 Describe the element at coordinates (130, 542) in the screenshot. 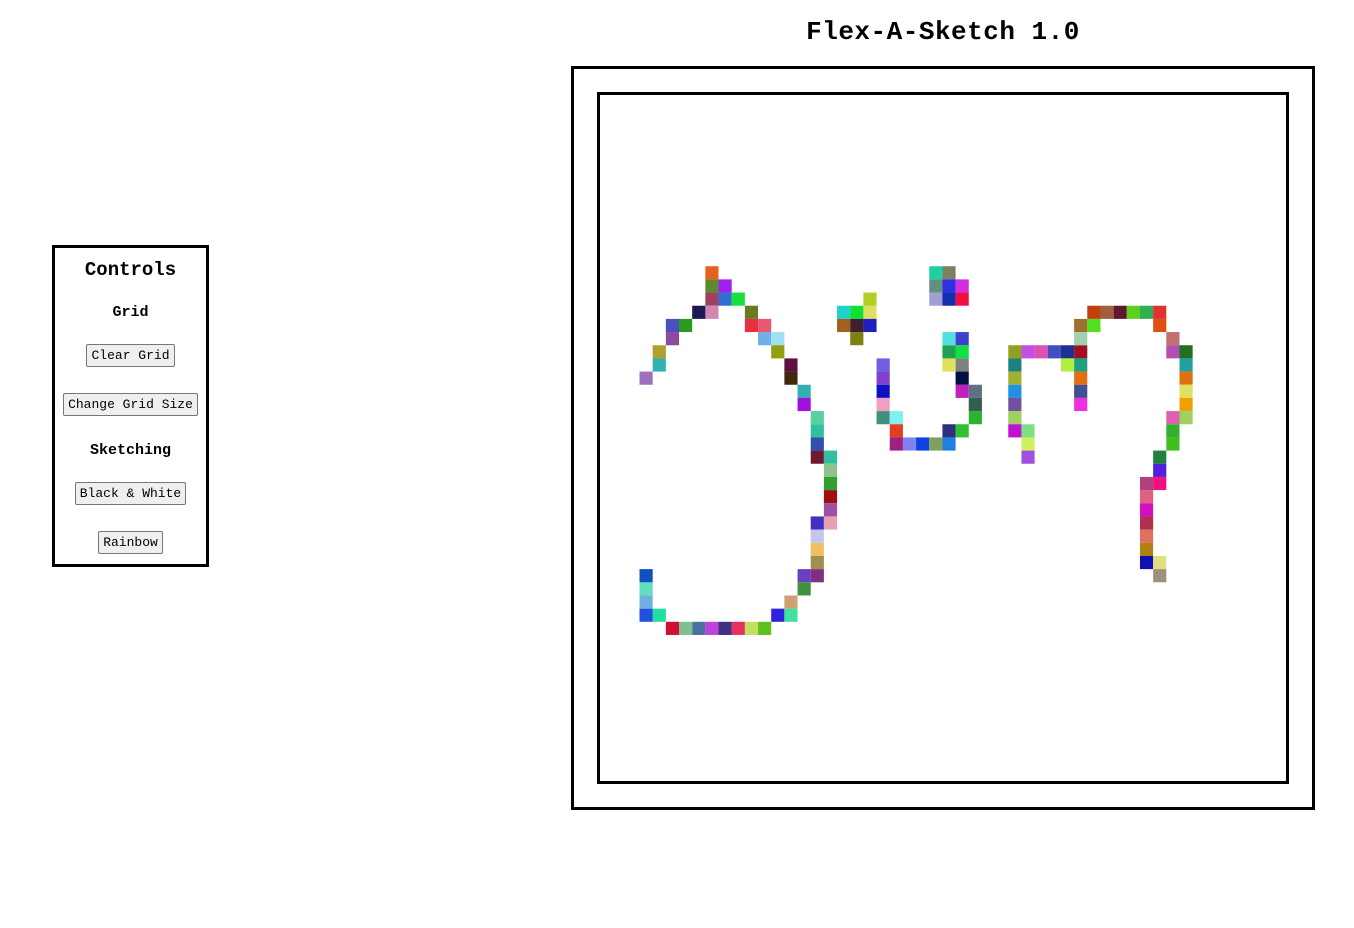

I see `rainbow-button: Rainbow` at that location.